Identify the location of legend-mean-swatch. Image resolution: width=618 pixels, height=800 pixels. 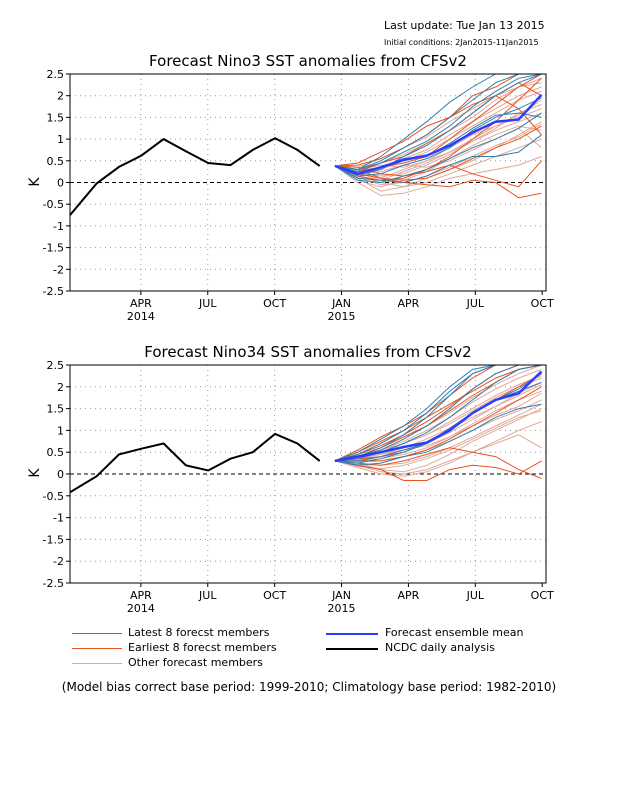
(352, 634).